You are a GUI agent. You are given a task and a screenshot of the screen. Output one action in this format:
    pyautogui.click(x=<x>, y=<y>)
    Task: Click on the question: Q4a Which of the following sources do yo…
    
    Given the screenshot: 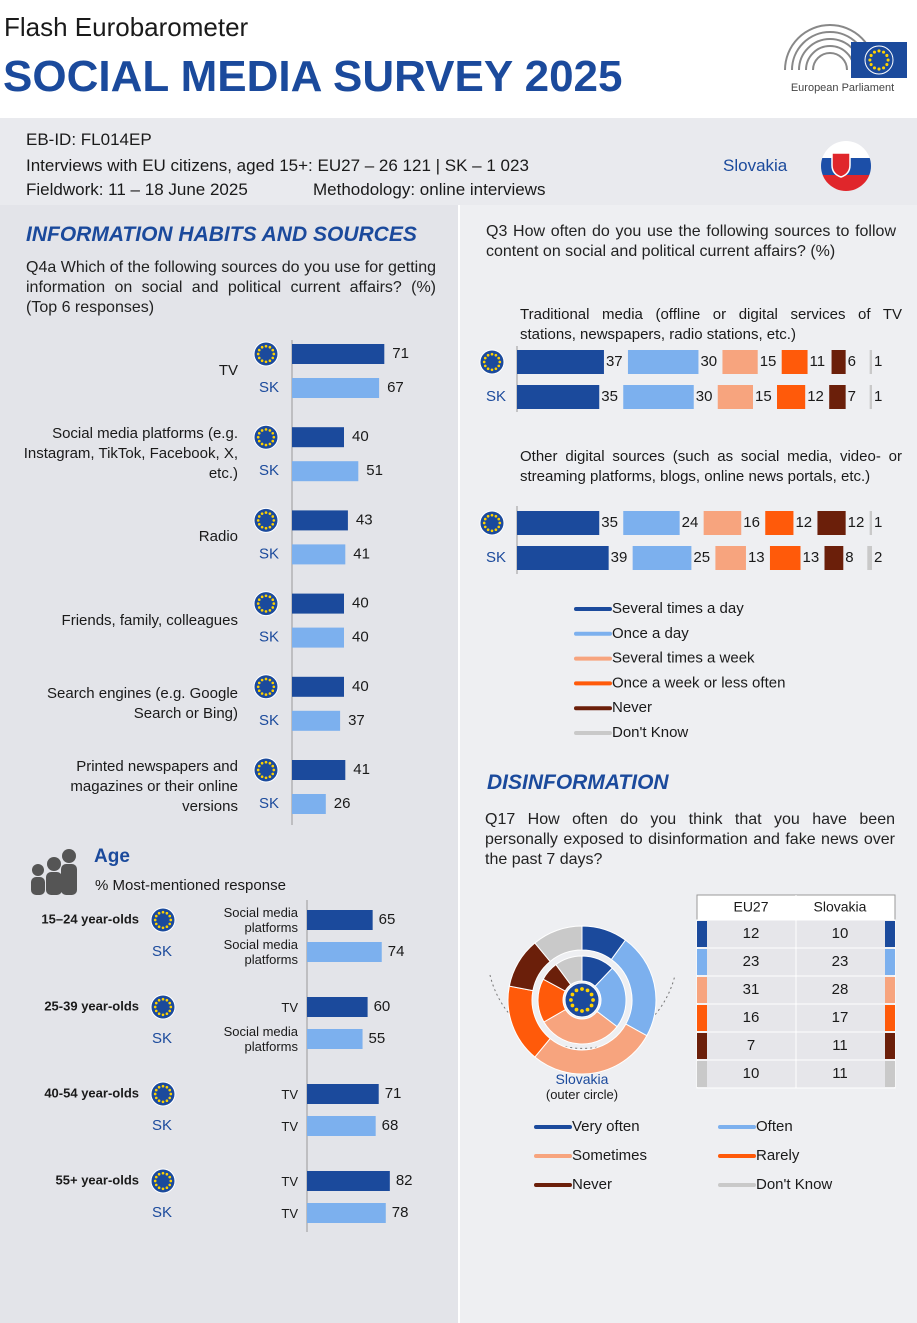 What is the action you would take?
    pyautogui.click(x=231, y=287)
    